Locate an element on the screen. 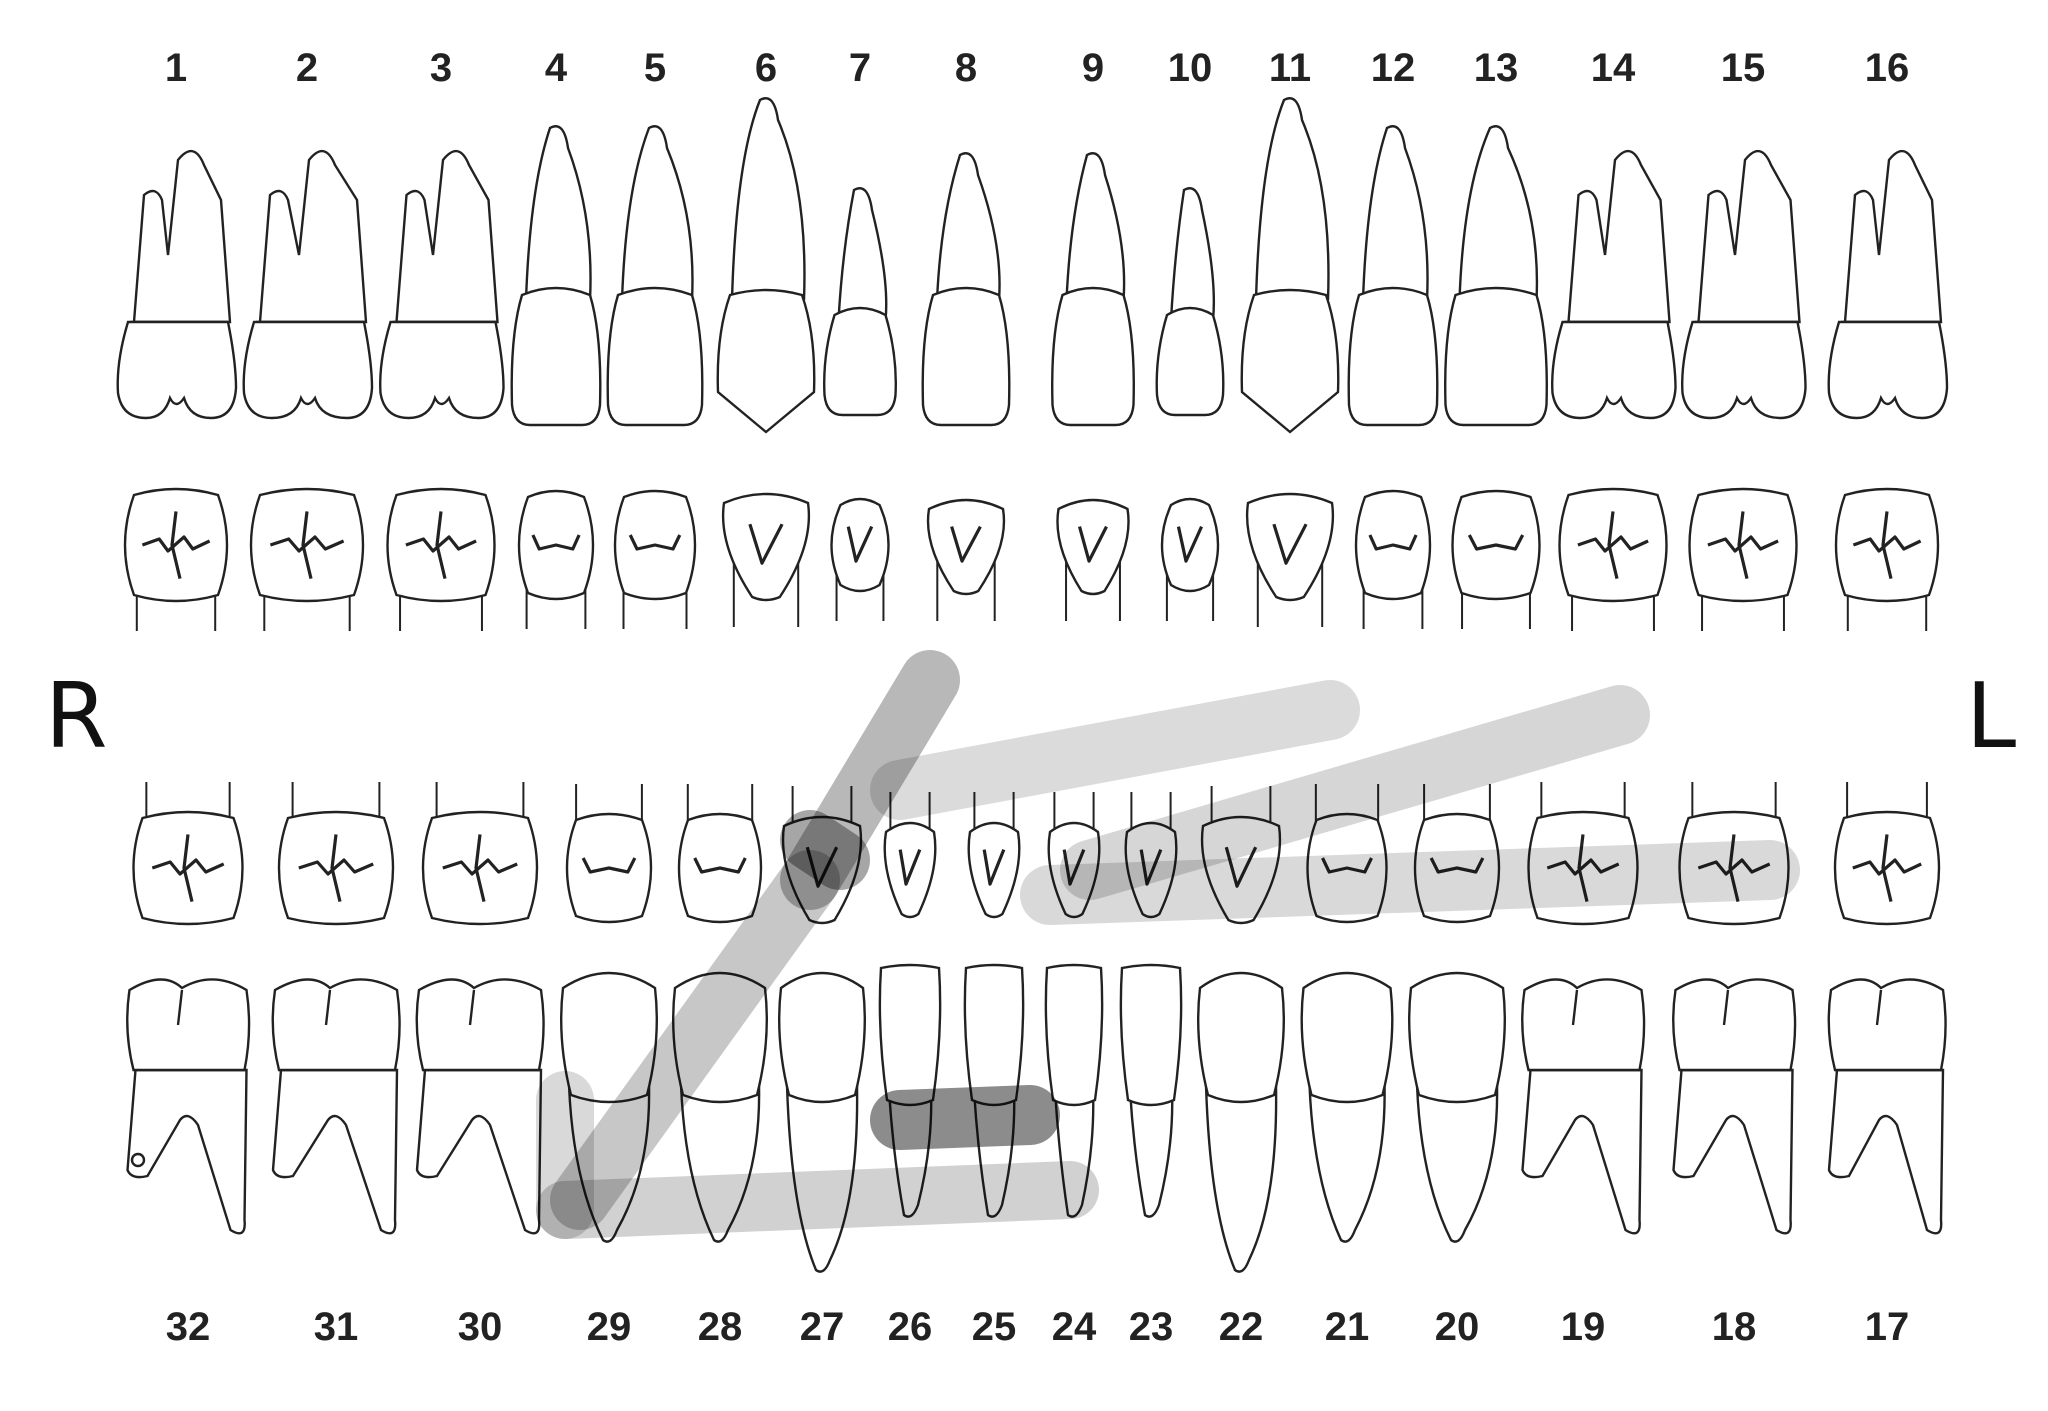  tooth-number-9: 9 is located at coordinates (1093, 68).